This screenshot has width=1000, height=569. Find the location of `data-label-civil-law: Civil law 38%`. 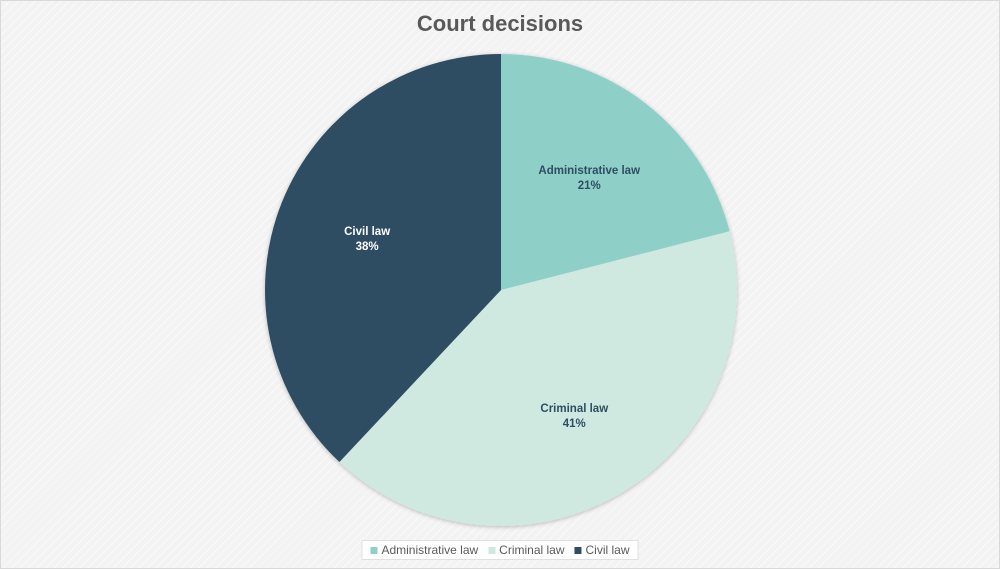

data-label-civil-law: Civil law 38% is located at coordinates (367, 239).